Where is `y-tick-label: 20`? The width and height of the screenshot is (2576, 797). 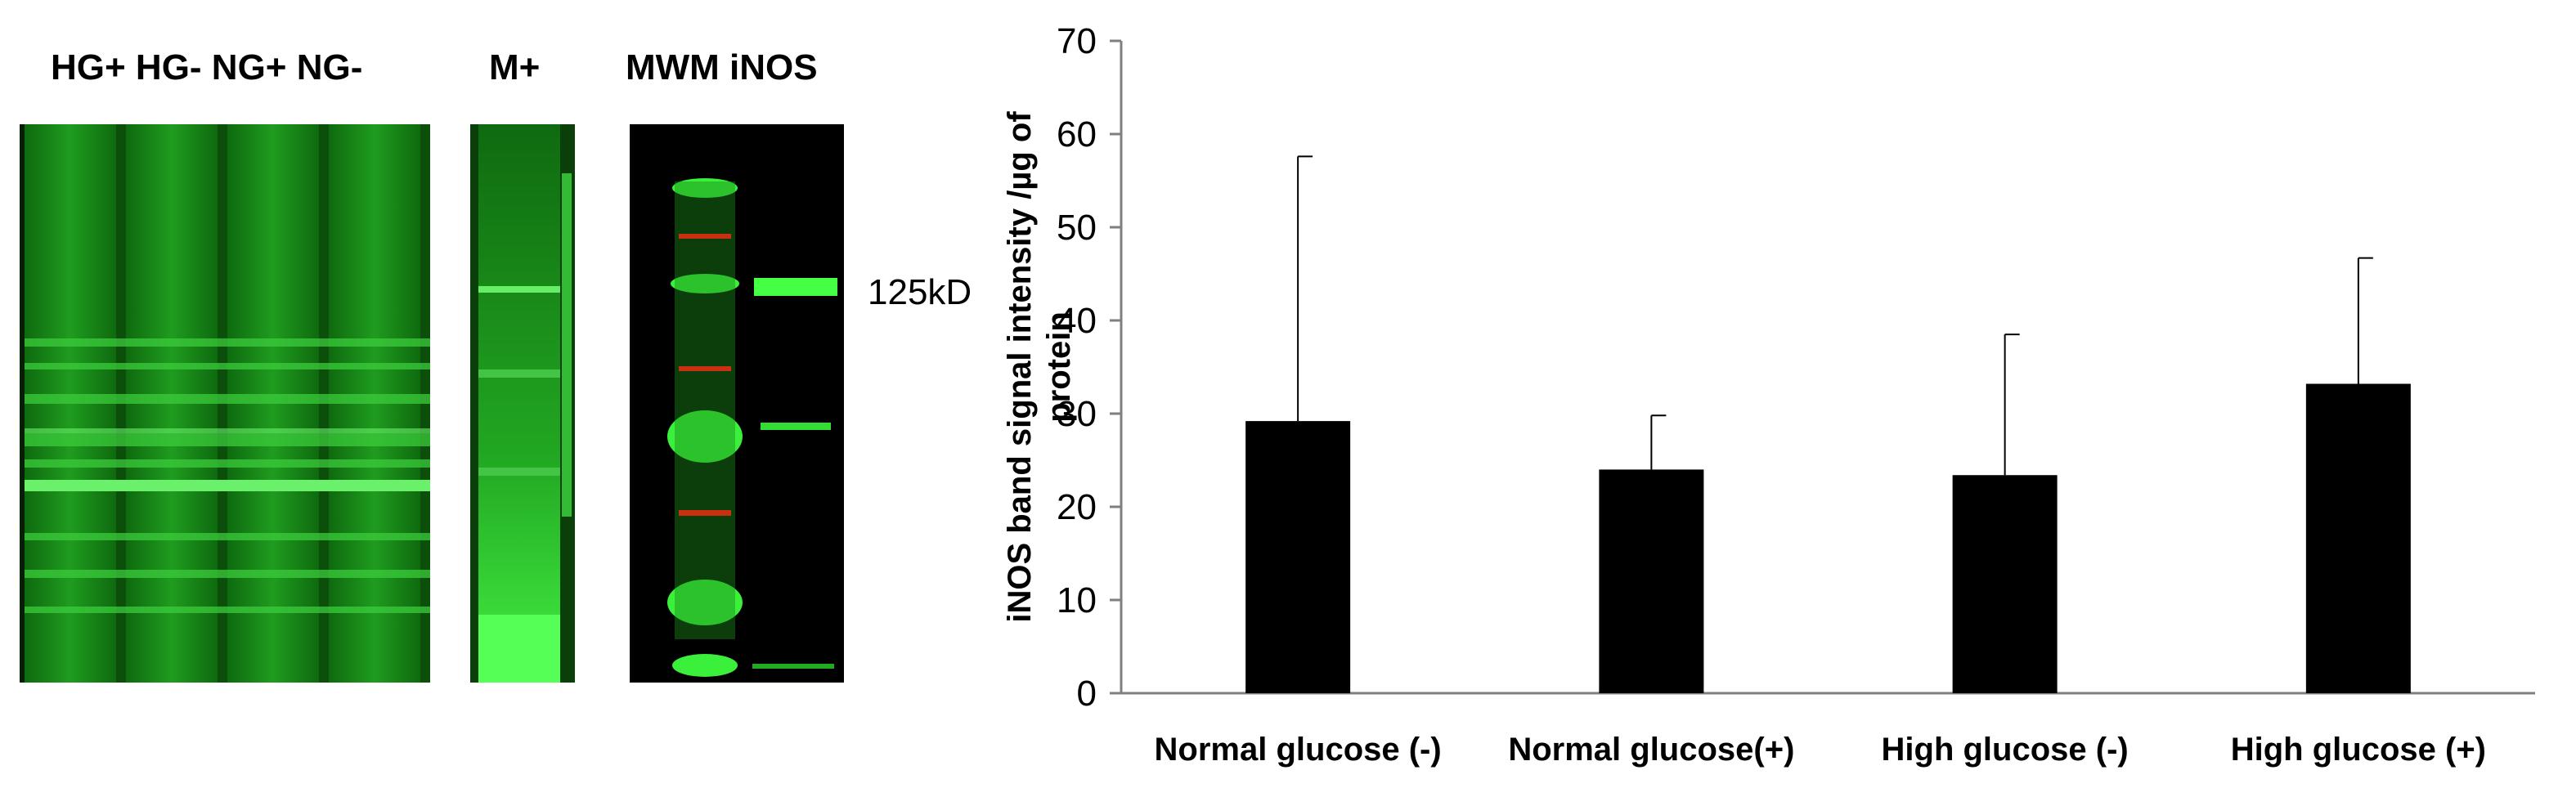 y-tick-label: 20 is located at coordinates (1077, 507).